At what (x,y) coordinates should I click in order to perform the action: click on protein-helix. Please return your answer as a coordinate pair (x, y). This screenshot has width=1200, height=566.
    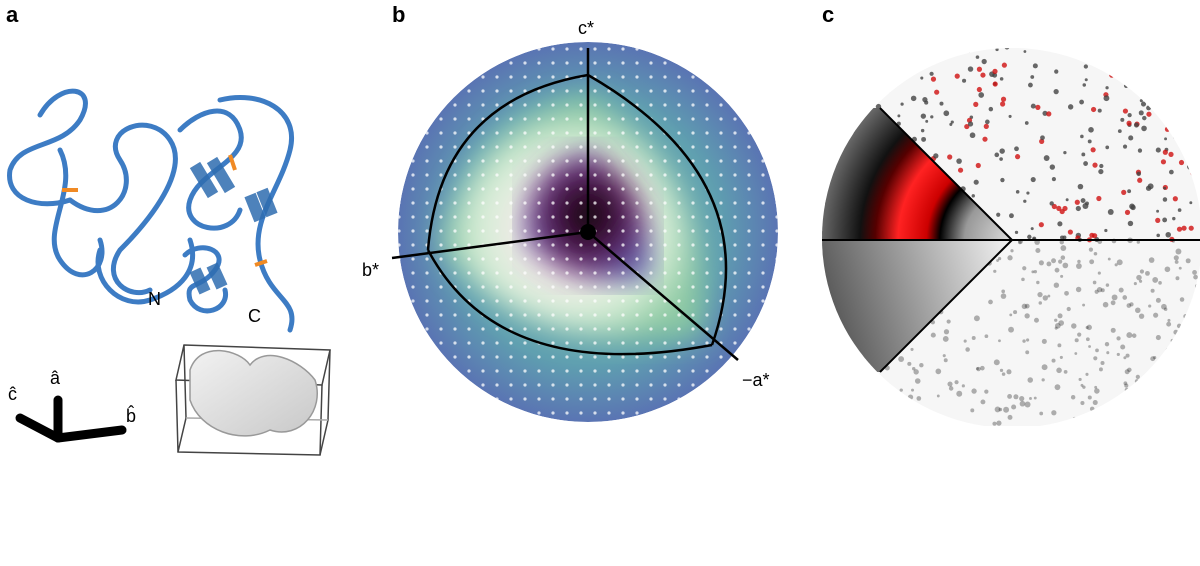
    Looking at the image, I should click on (233, 225).